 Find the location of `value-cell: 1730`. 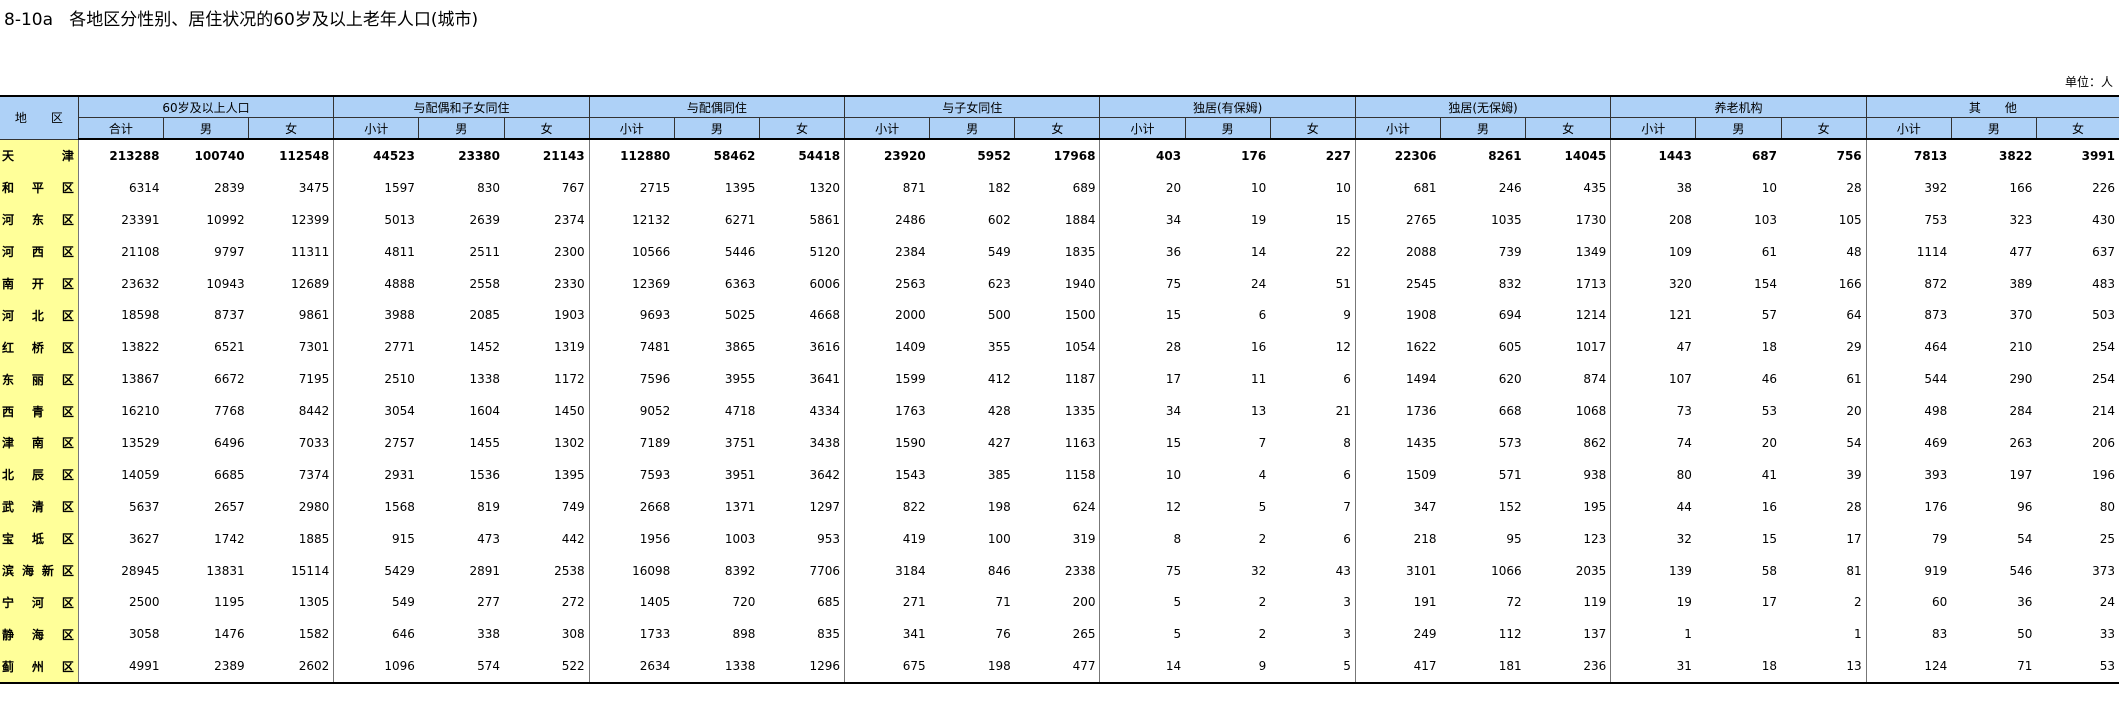

value-cell: 1730 is located at coordinates (1591, 219).